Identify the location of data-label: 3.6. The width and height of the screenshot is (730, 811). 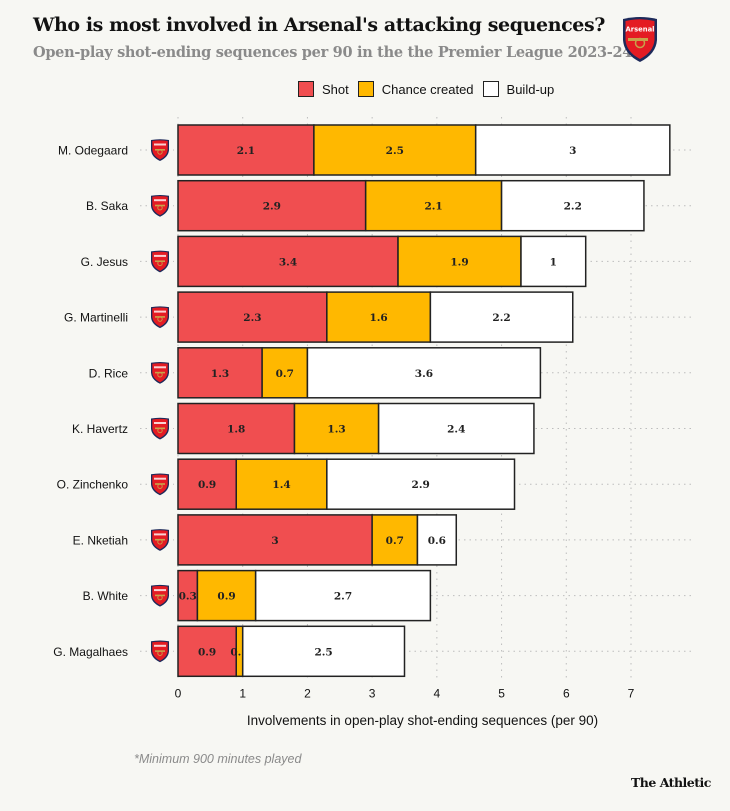
(424, 374).